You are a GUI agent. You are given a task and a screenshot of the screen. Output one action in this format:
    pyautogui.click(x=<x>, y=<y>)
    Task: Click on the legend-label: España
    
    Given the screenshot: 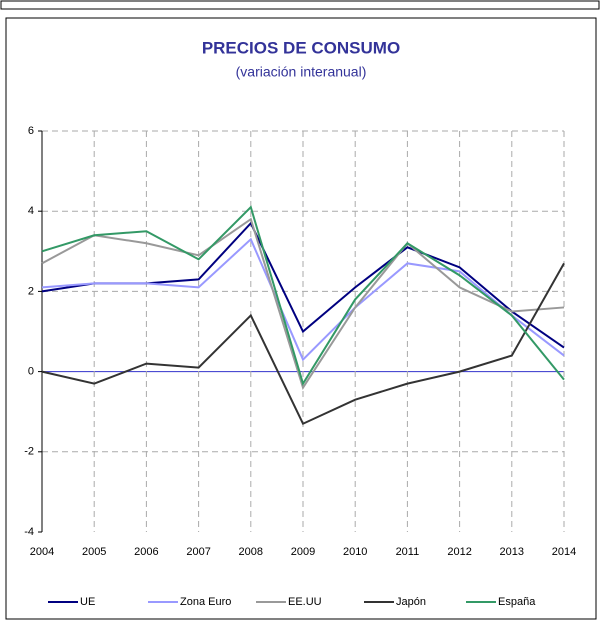 What is the action you would take?
    pyautogui.click(x=517, y=602)
    